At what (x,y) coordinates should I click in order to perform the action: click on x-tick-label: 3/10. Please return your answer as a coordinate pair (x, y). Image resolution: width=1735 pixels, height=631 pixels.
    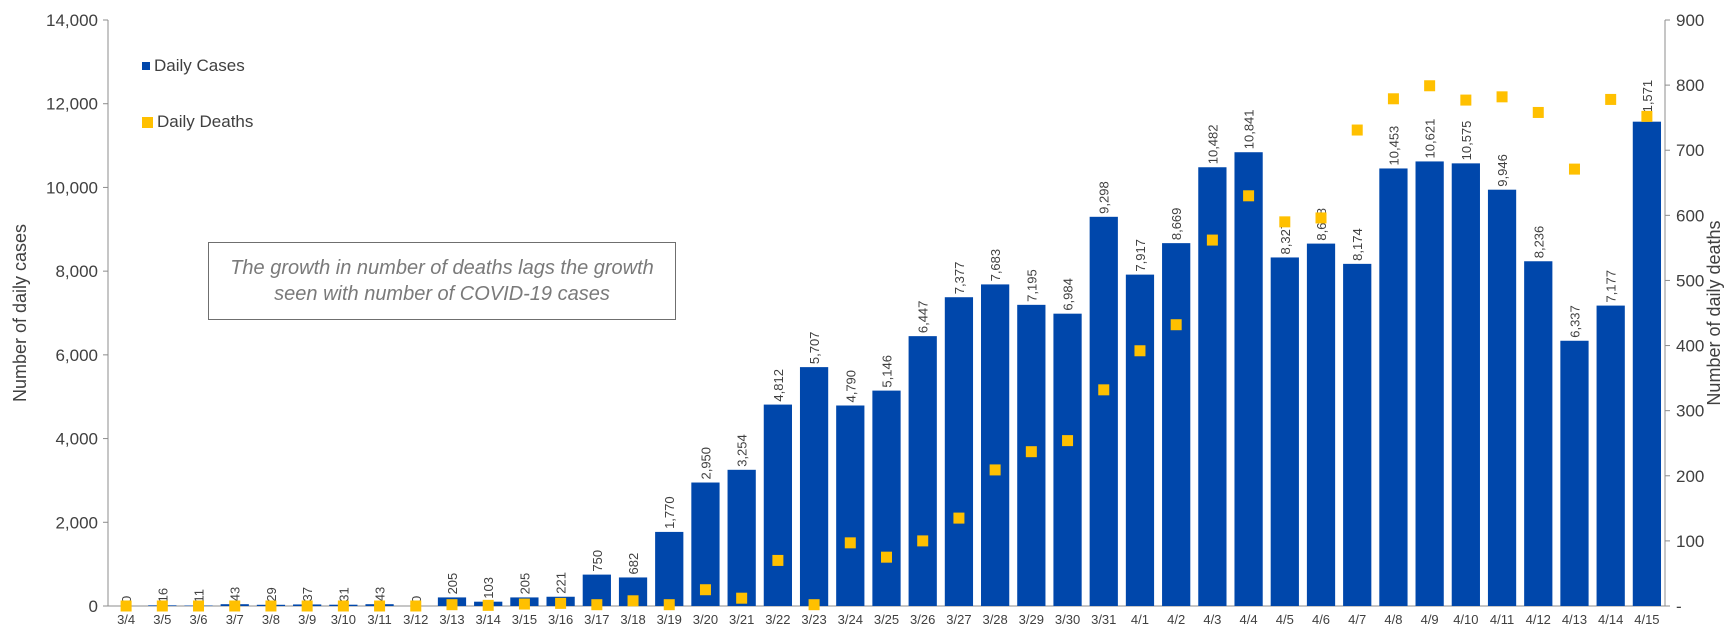
    Looking at the image, I should click on (343, 619).